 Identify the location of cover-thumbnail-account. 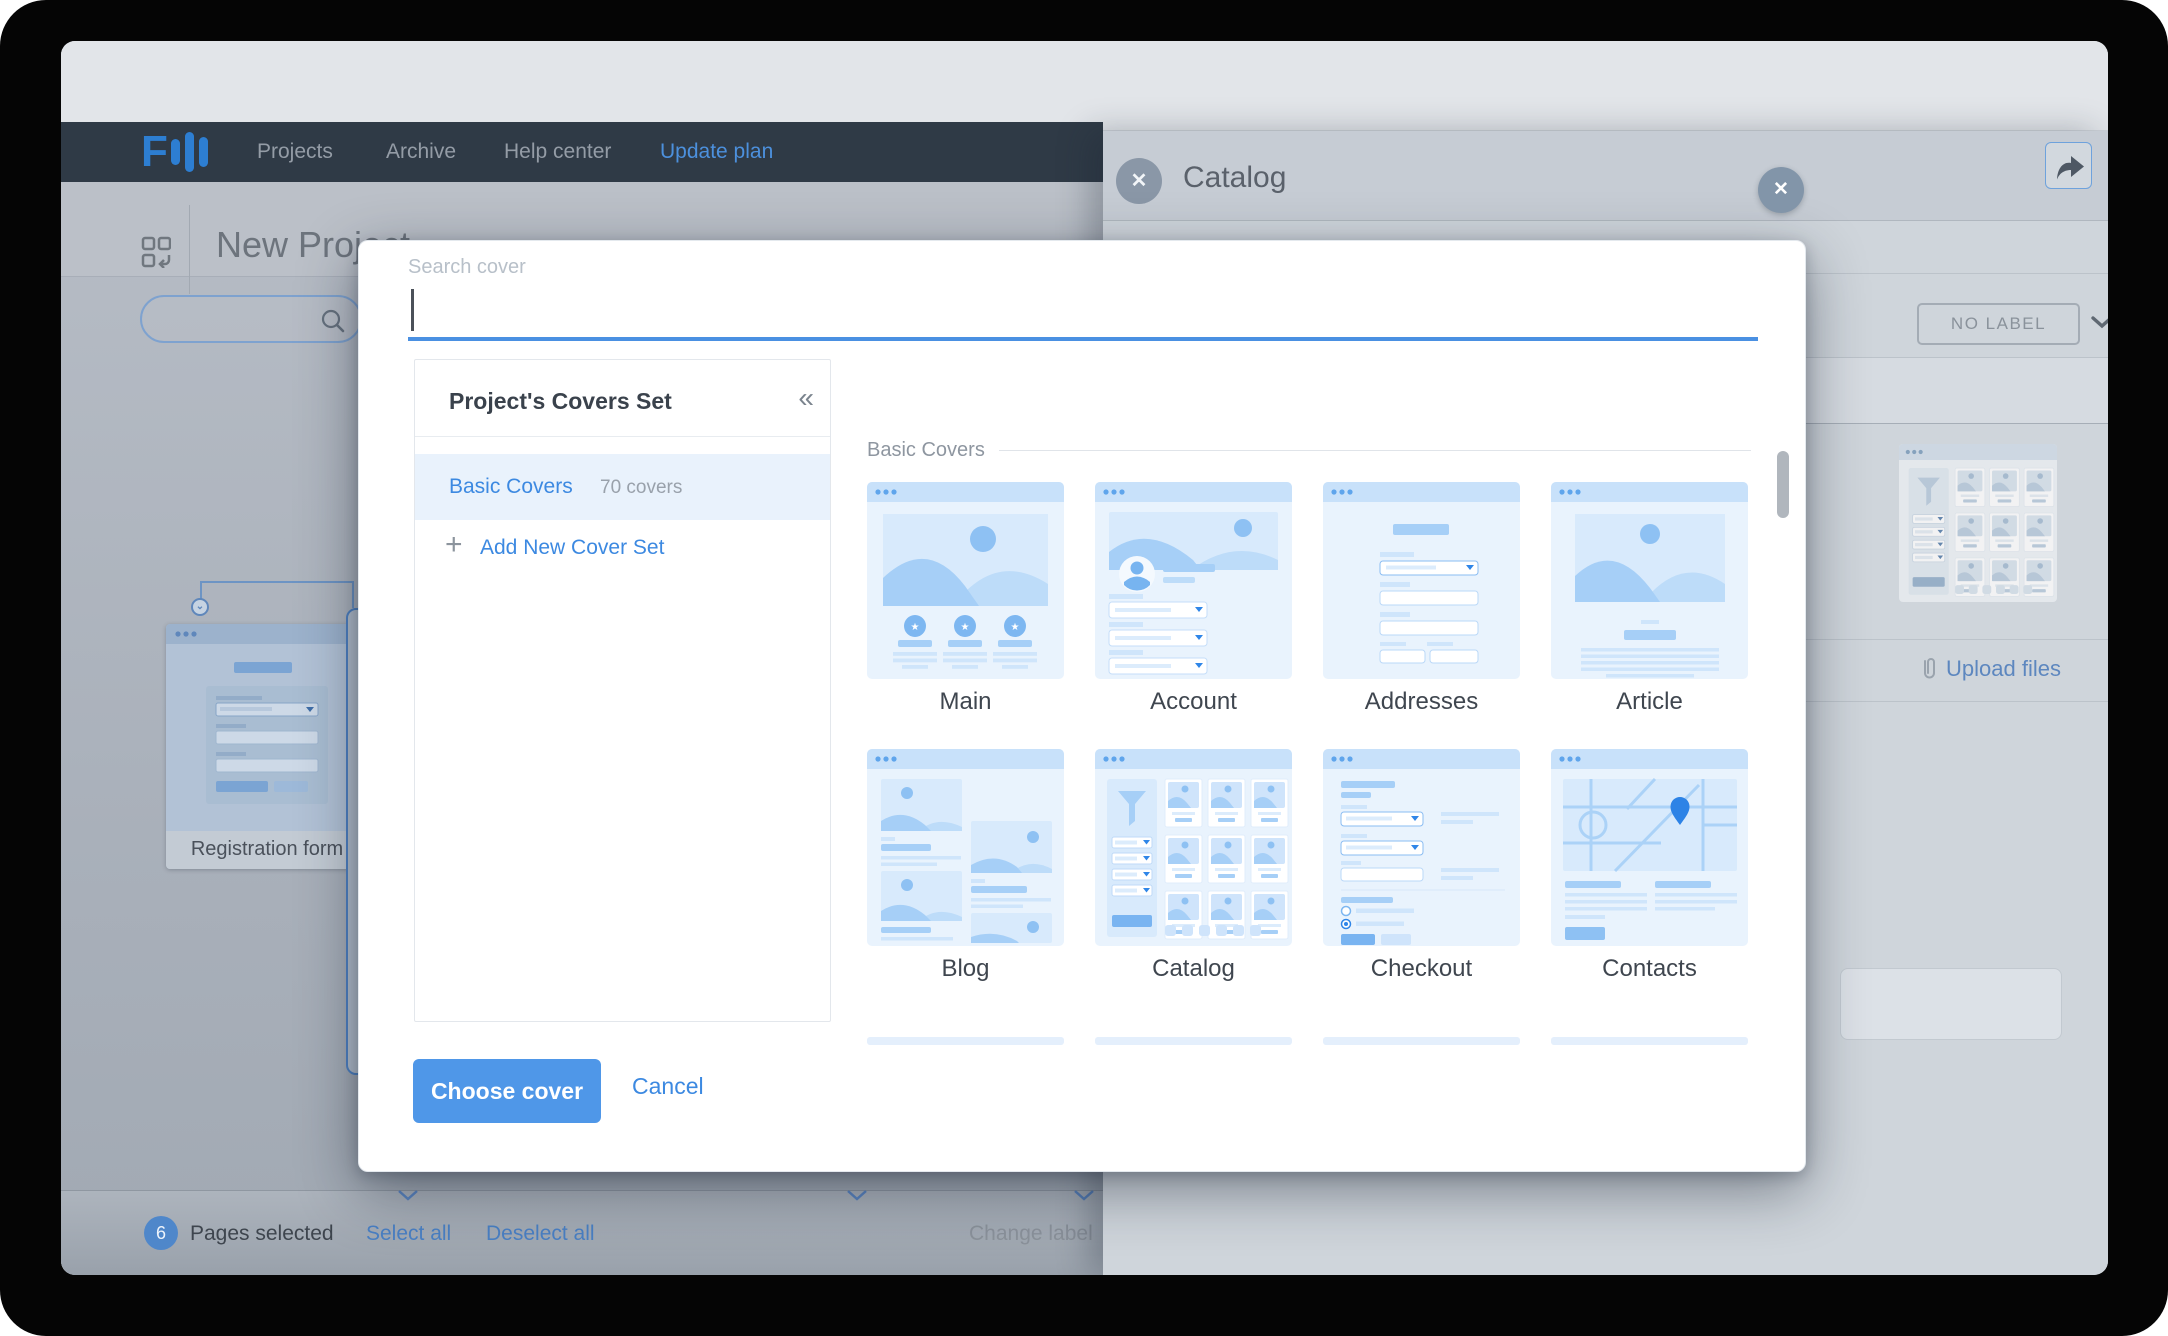
(1193, 580).